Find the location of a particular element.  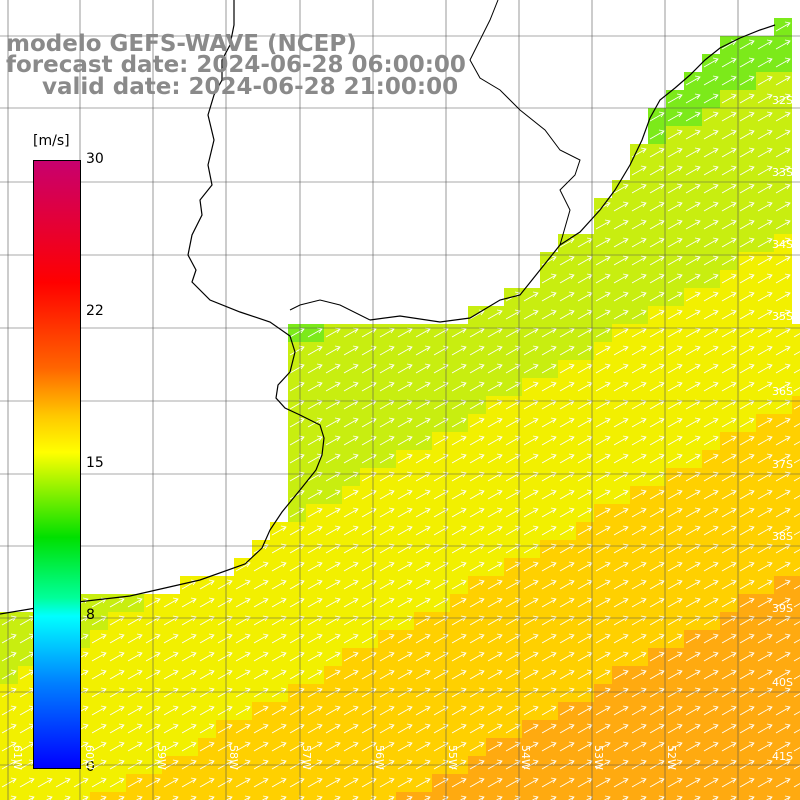

colorbar-tick-22: 22 is located at coordinates (95, 311).